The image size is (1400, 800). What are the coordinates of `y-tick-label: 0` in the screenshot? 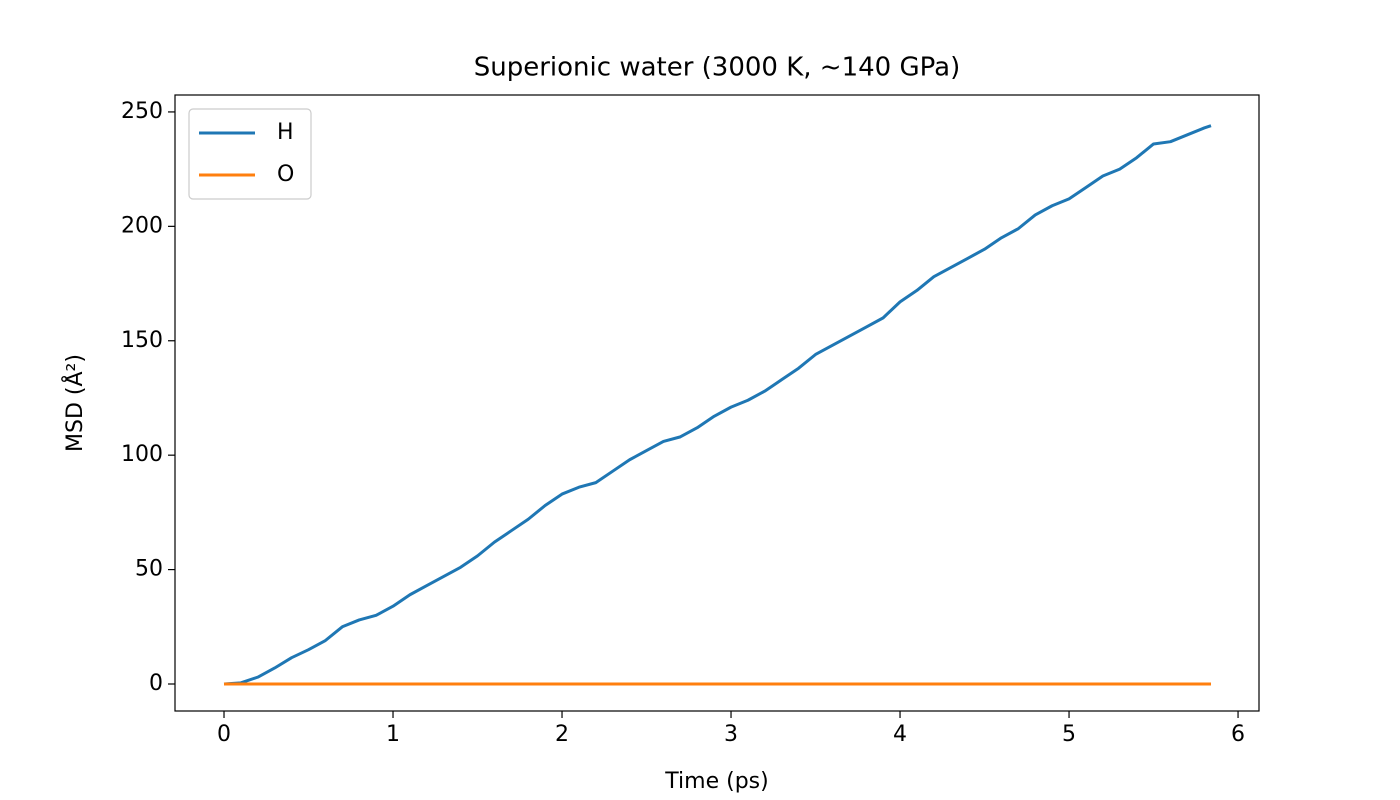 It's located at (156, 683).